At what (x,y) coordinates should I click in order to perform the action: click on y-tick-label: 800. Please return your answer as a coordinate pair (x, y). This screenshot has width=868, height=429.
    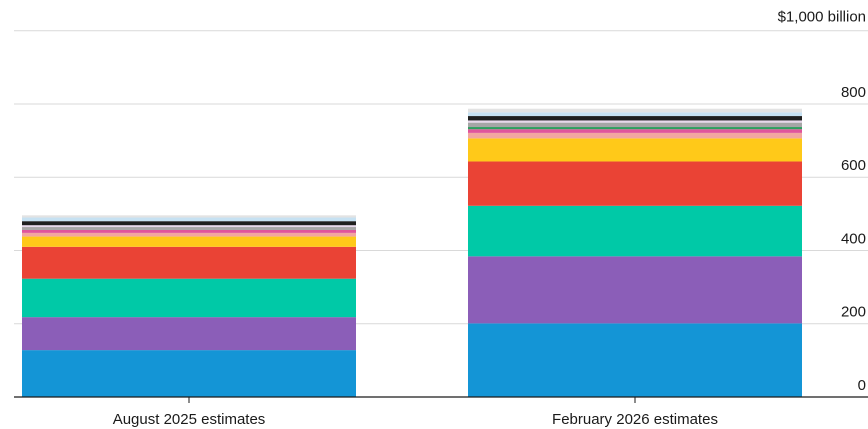
    Looking at the image, I should click on (853, 92).